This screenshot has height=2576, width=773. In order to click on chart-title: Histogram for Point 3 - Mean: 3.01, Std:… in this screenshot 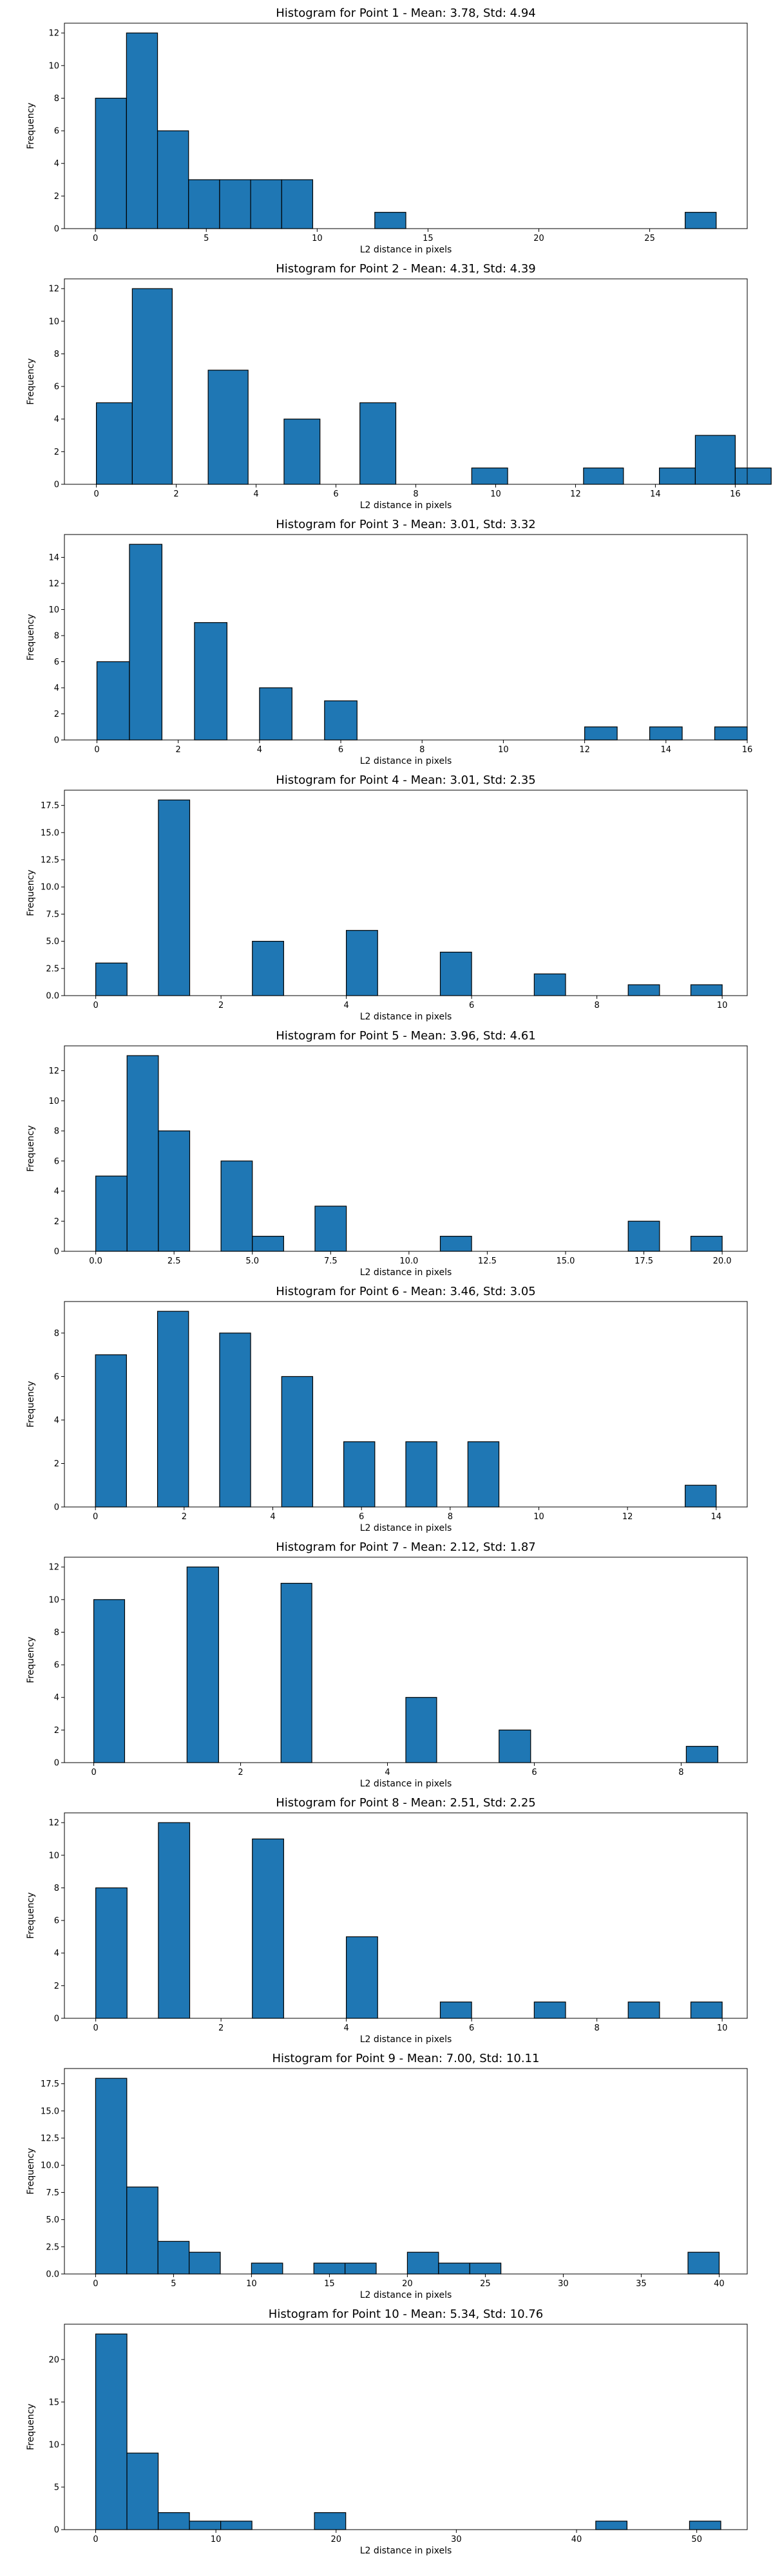, I will do `click(406, 524)`.